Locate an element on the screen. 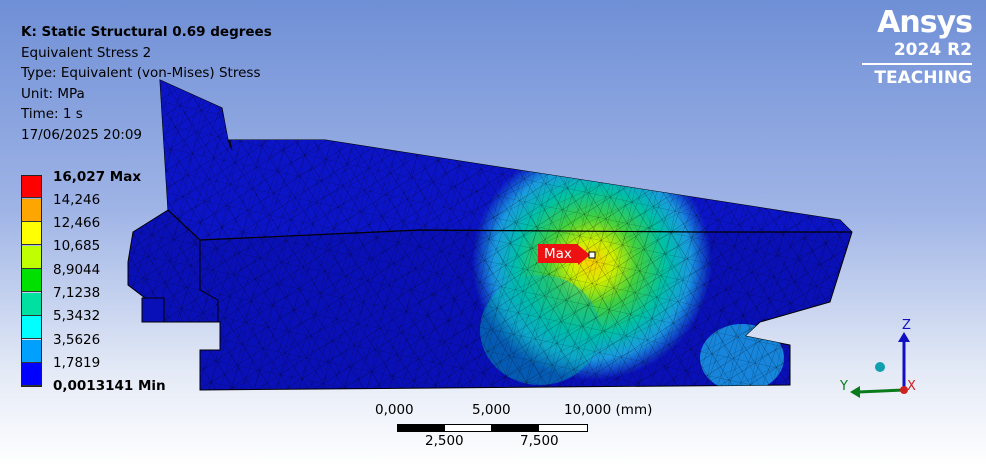 The height and width of the screenshot is (466, 986). logo-edition: TEACHING is located at coordinates (923, 78).